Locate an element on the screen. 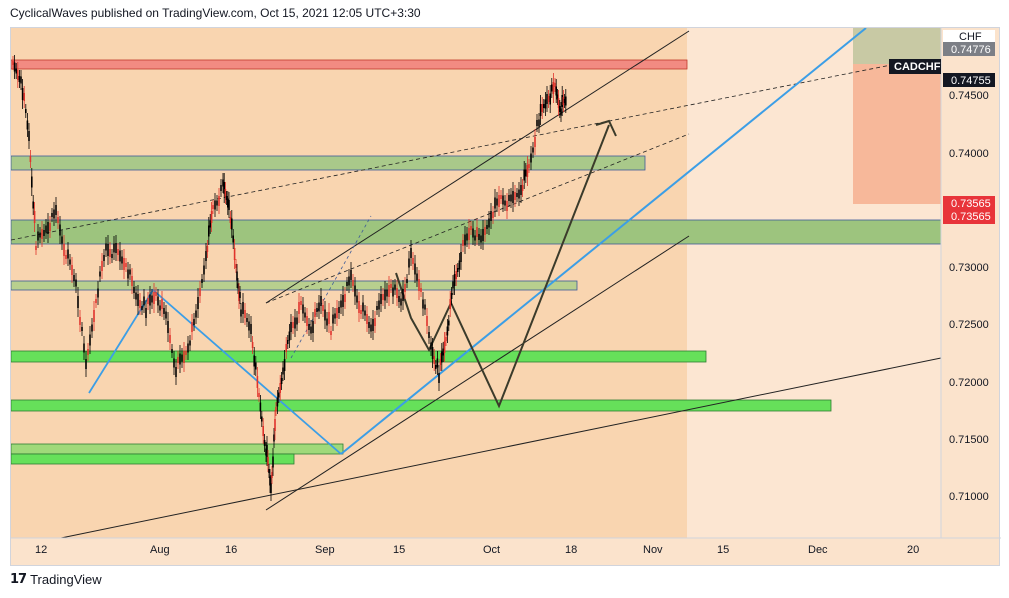 The width and height of the screenshot is (1009, 598). price-tick-label: 0.74000 is located at coordinates (969, 154).